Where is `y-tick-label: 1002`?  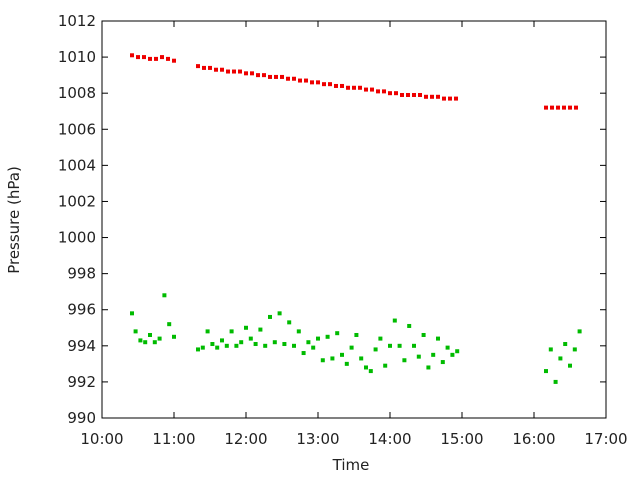 y-tick-label: 1002 is located at coordinates (77, 201).